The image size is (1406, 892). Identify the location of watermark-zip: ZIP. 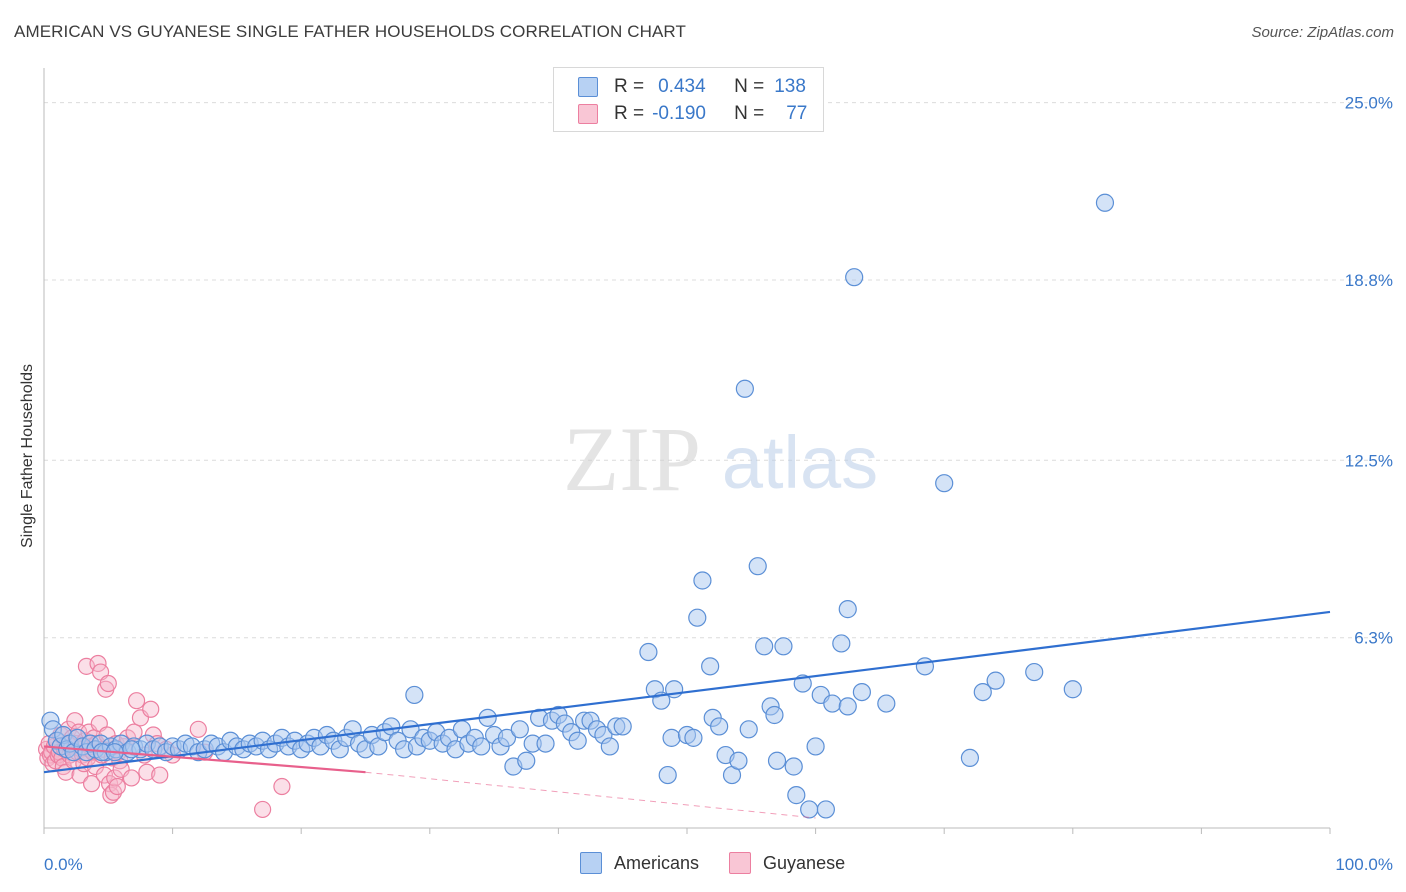
(632, 459).